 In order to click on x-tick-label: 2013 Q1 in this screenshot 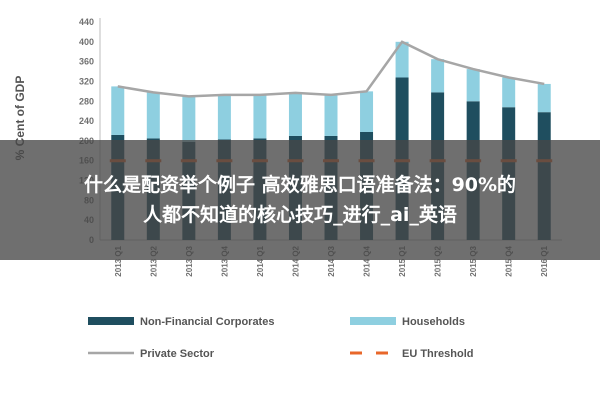, I will do `click(118, 260)`.